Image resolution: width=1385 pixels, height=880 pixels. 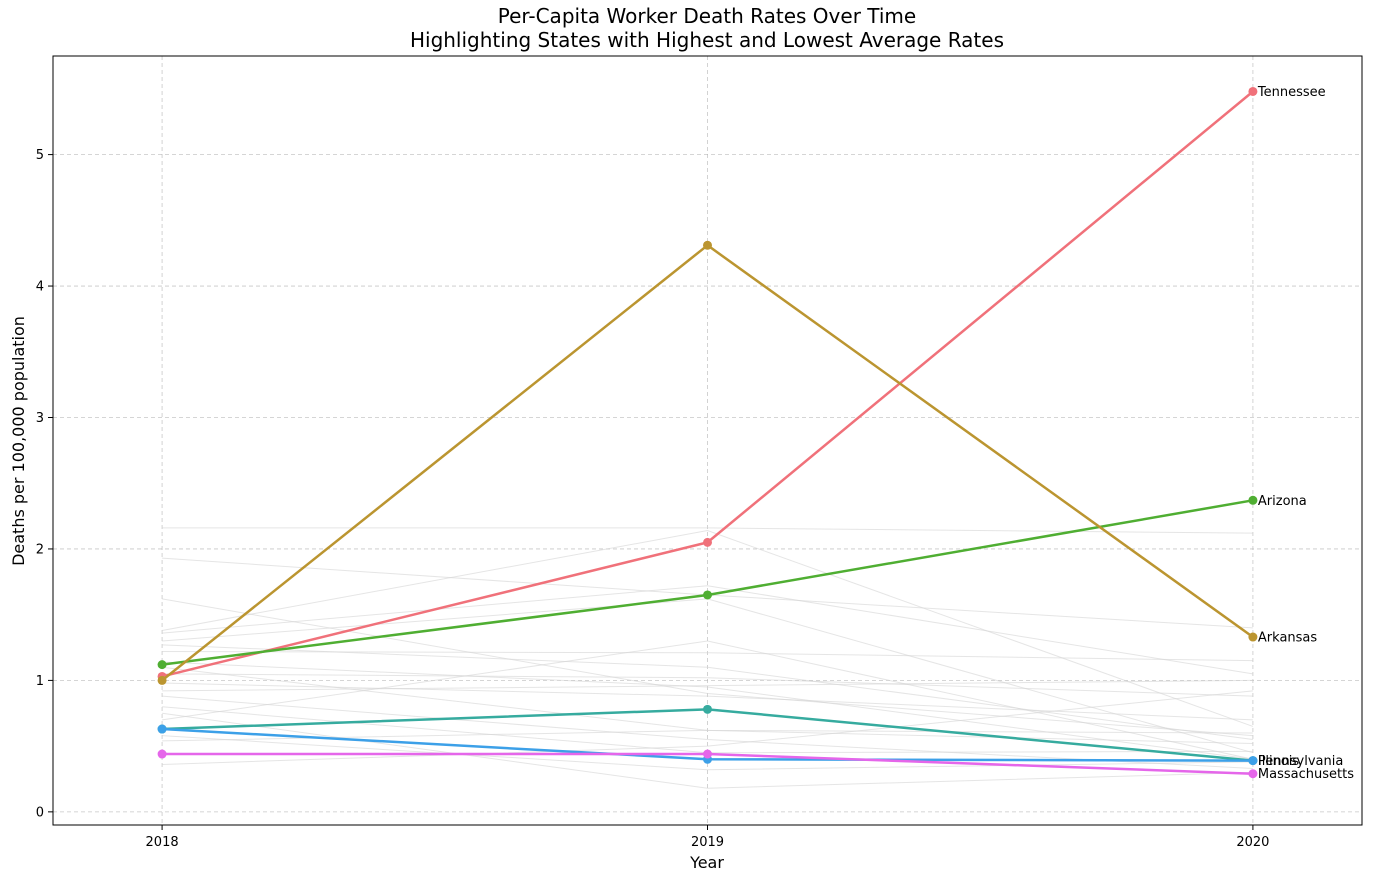 I want to click on y-axis-ticks: 0 1 2 3 4 5, so click(x=44, y=484).